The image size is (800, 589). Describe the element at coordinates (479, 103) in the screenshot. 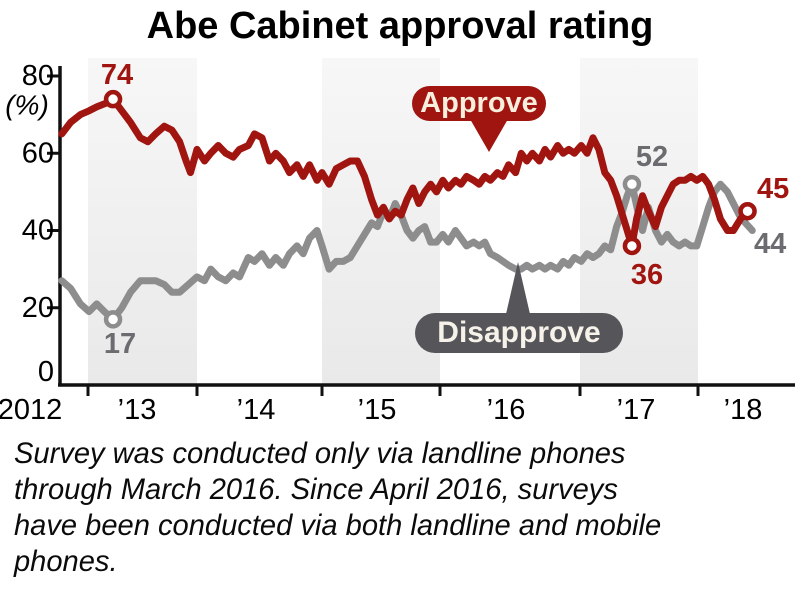

I see `approve-series-label-text: Approve` at that location.